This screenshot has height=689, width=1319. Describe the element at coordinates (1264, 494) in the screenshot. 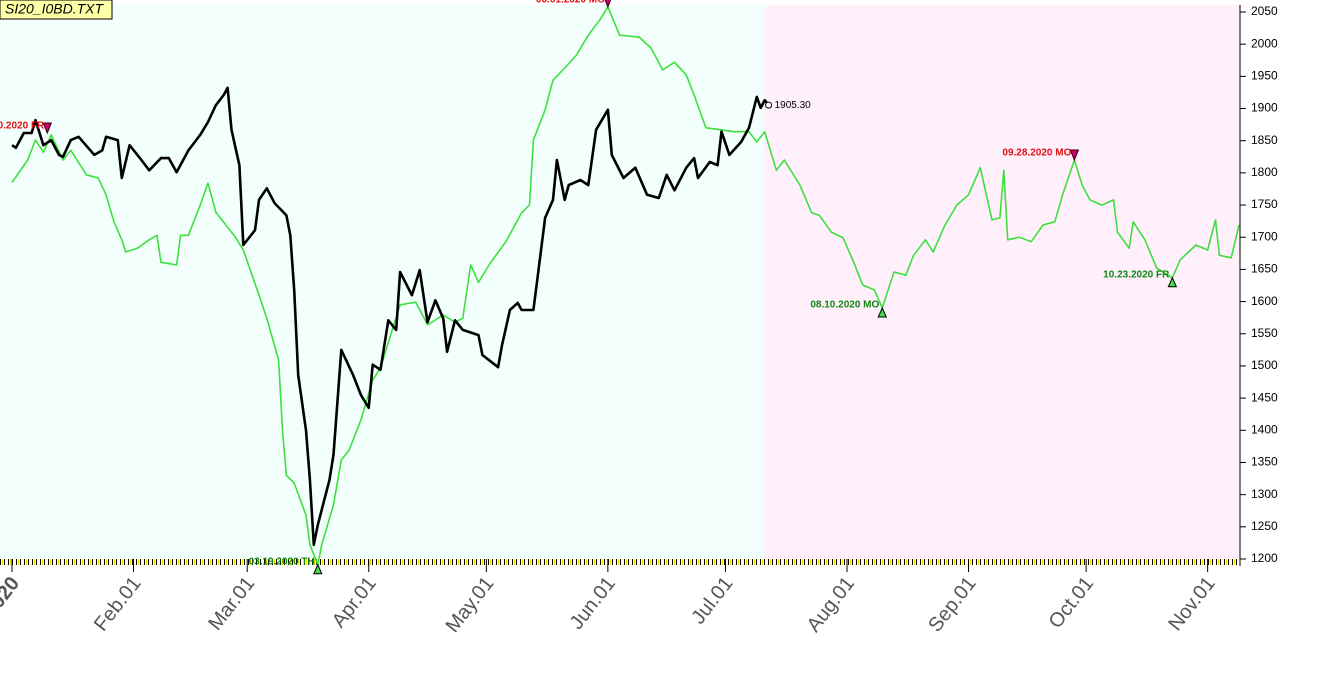

I see `y-tick-label: 1300` at that location.